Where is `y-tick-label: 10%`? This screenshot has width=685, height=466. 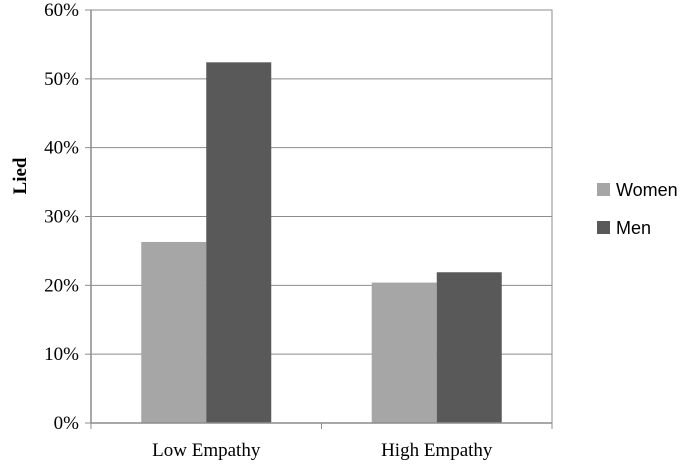 y-tick-label: 10% is located at coordinates (61, 354).